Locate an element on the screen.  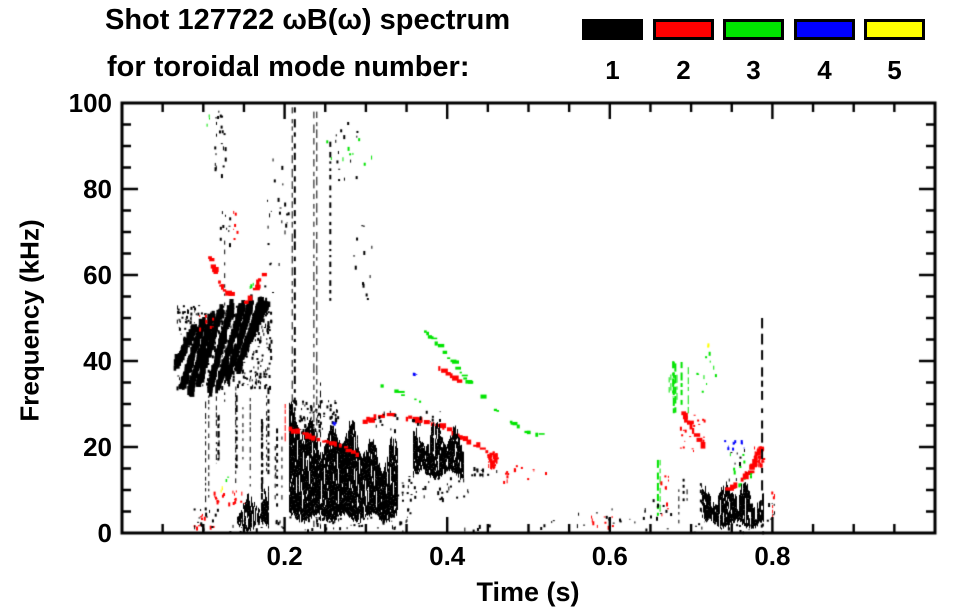
legend-label-mode-3: 3 is located at coordinates (753, 70).